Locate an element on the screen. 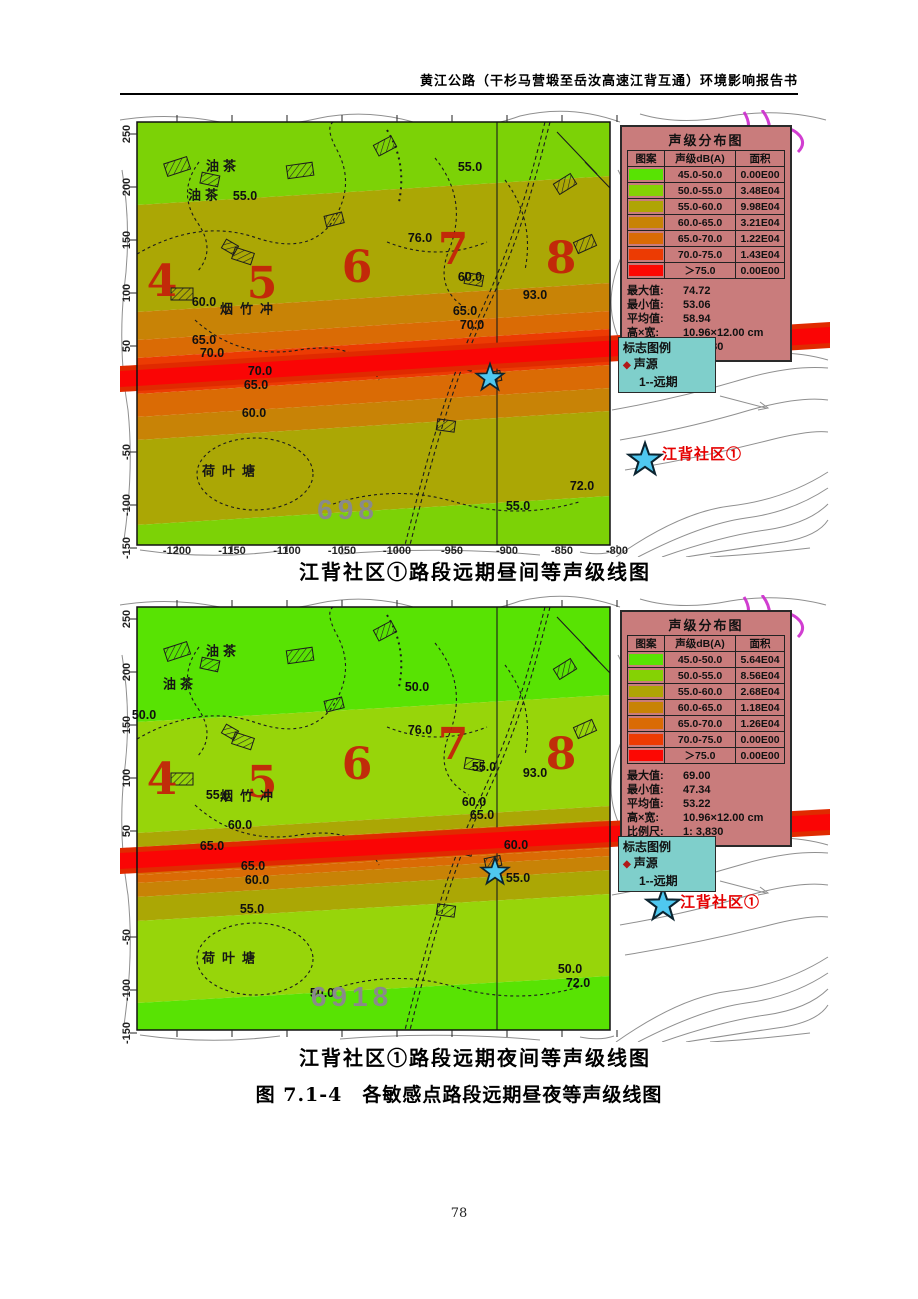 The height and width of the screenshot is (1299, 918). stat-value: 1: 3,830 is located at coordinates (703, 832).